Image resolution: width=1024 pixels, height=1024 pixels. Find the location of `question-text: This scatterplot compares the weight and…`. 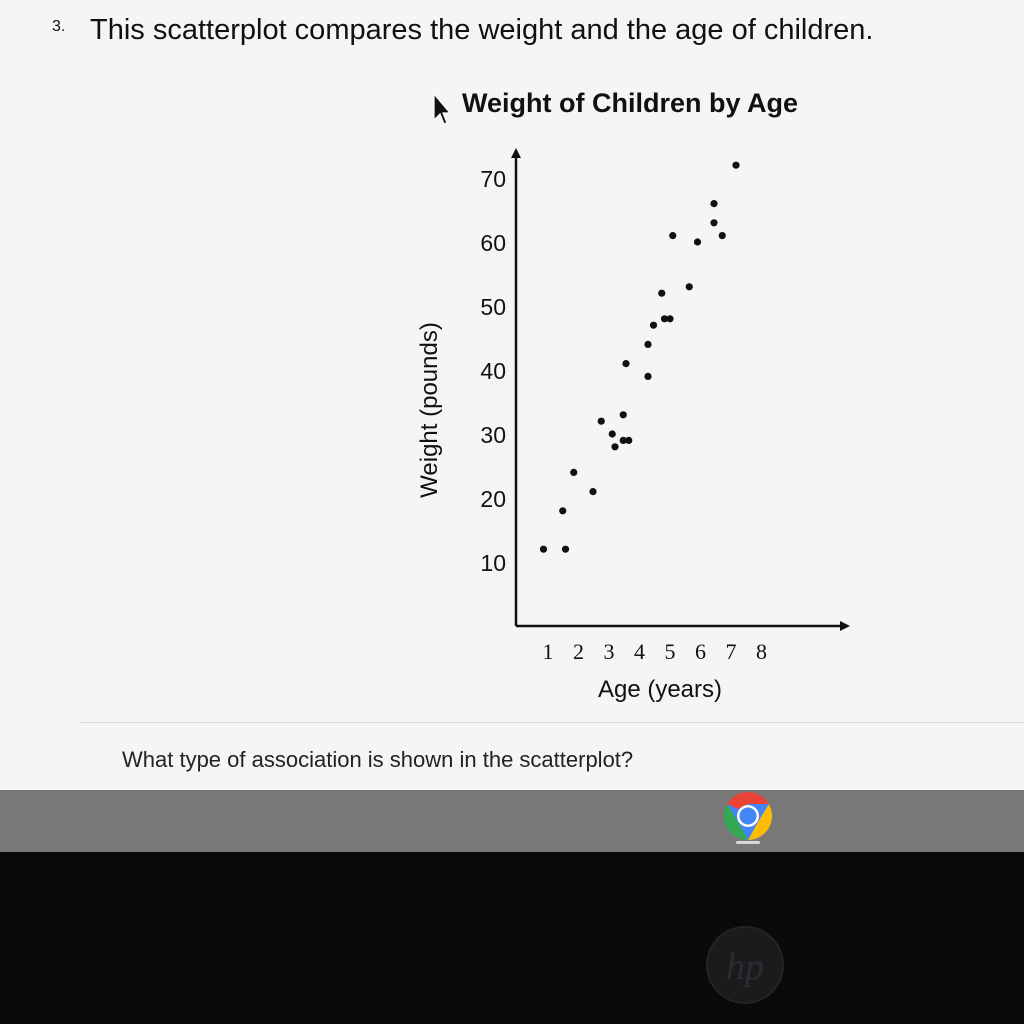

question-text: This scatterplot compares the weight and… is located at coordinates (482, 30).